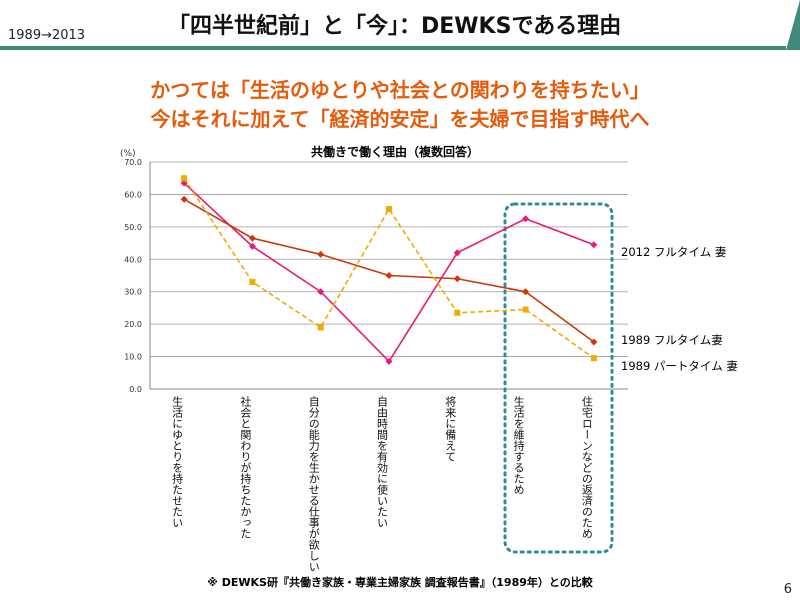 Image resolution: width=800 pixels, height=601 pixels. What do you see at coordinates (787, 589) in the screenshot?
I see `page-number: 6` at bounding box center [787, 589].